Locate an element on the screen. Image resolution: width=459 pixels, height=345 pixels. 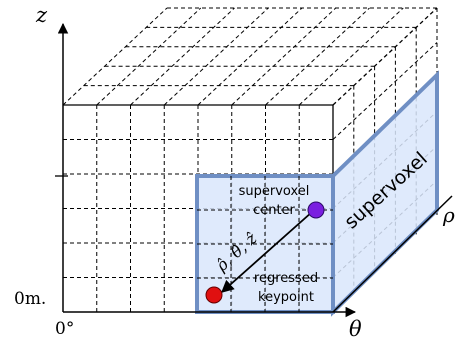
supervoxel-grid is located at coordinates (265, 244).